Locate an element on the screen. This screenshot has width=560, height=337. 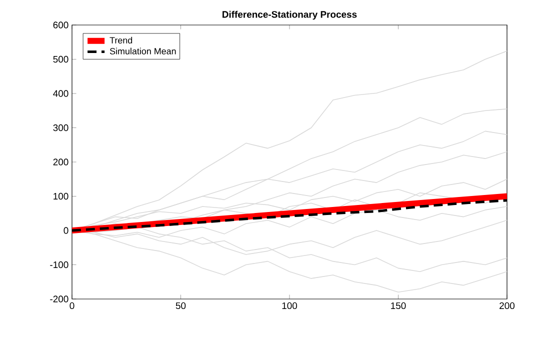
x-tick-label: 200 is located at coordinates (507, 306).